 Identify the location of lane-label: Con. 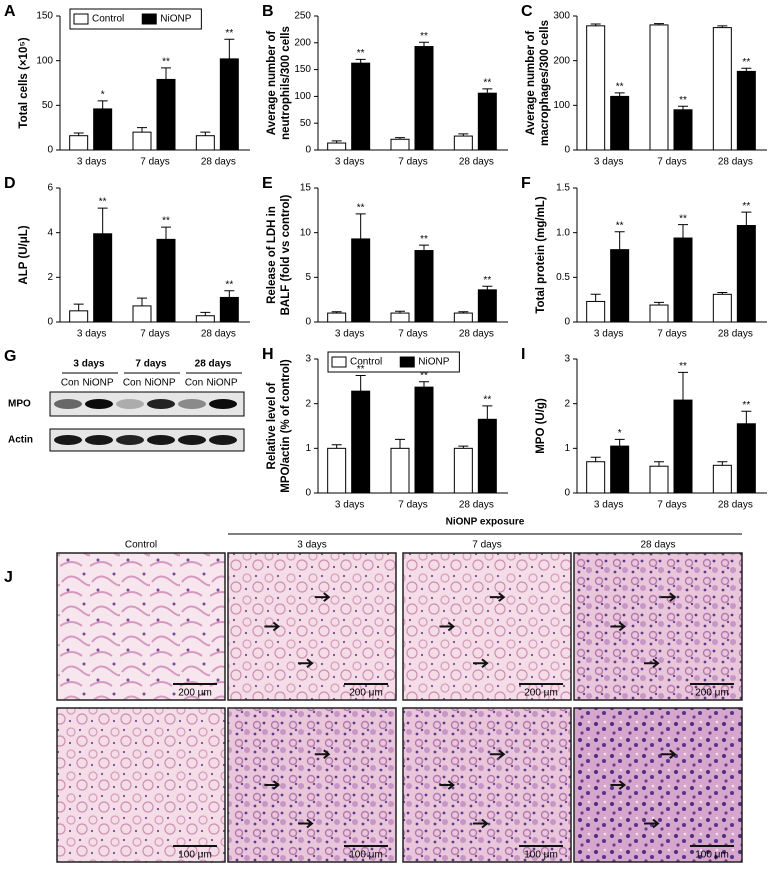
(132, 383).